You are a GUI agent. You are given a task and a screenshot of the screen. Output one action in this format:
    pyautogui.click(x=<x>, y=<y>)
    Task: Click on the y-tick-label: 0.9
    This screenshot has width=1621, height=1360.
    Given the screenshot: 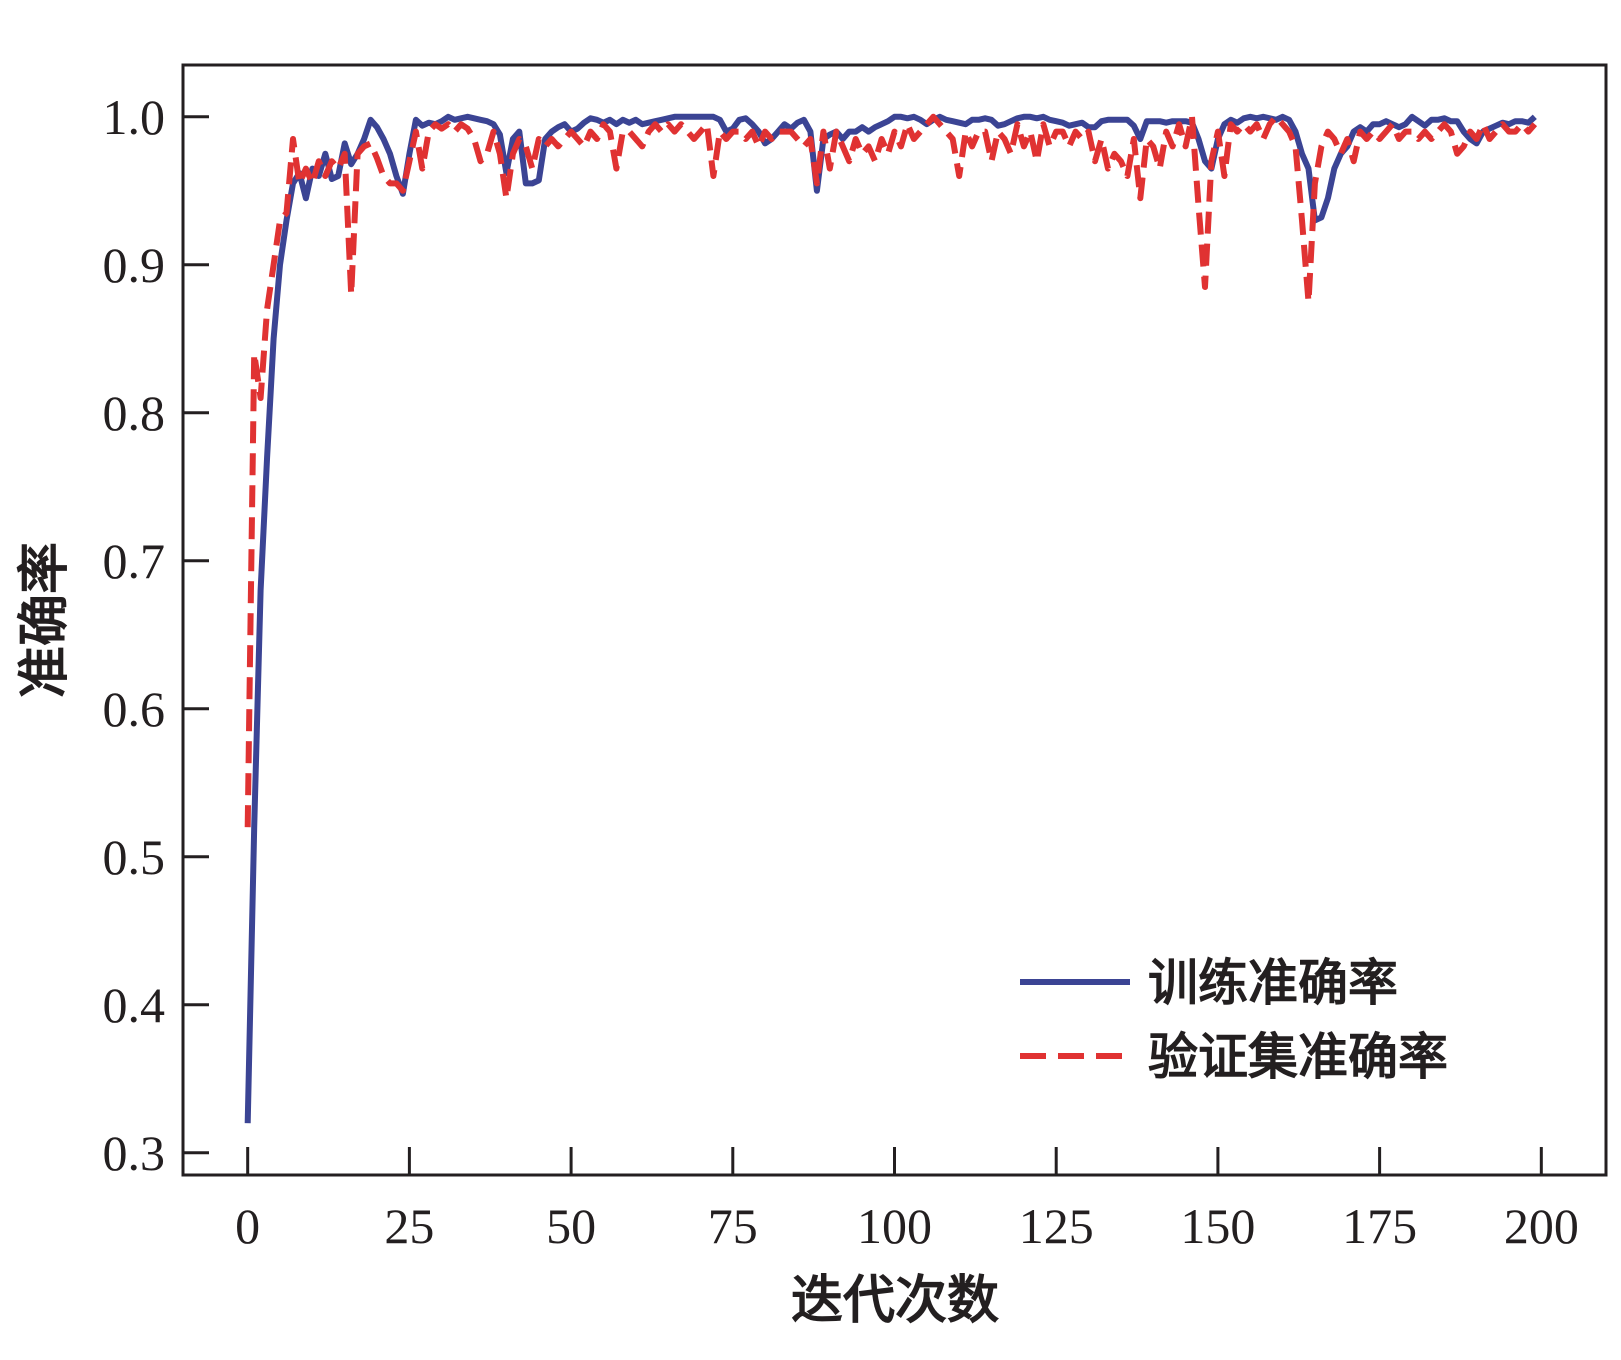 What is the action you would take?
    pyautogui.click(x=134, y=265)
    